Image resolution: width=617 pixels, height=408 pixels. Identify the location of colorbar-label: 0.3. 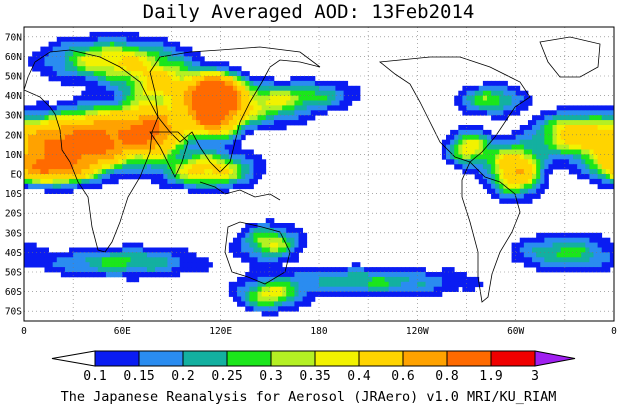
(270, 376).